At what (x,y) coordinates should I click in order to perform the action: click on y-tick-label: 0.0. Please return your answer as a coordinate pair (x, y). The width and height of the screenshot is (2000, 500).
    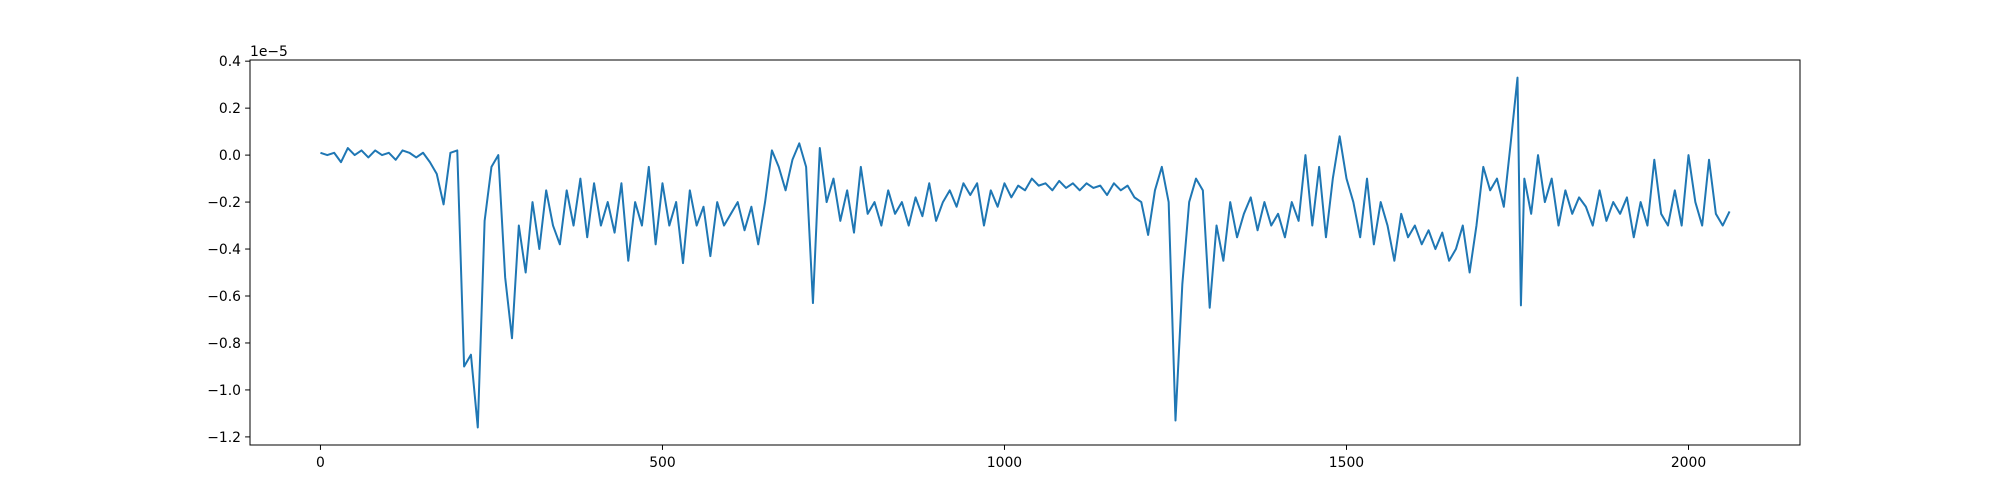
    Looking at the image, I should click on (230, 156).